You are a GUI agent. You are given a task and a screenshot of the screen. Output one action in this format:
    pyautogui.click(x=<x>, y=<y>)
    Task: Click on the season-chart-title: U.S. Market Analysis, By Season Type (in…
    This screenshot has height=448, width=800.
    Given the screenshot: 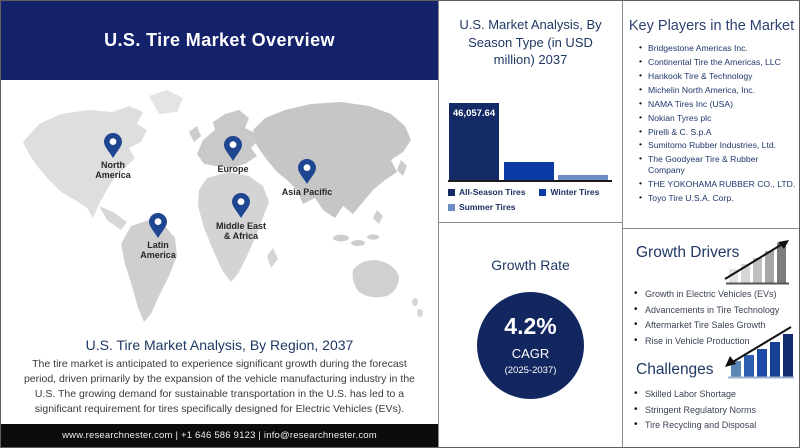 What is the action you would take?
    pyautogui.click(x=530, y=42)
    